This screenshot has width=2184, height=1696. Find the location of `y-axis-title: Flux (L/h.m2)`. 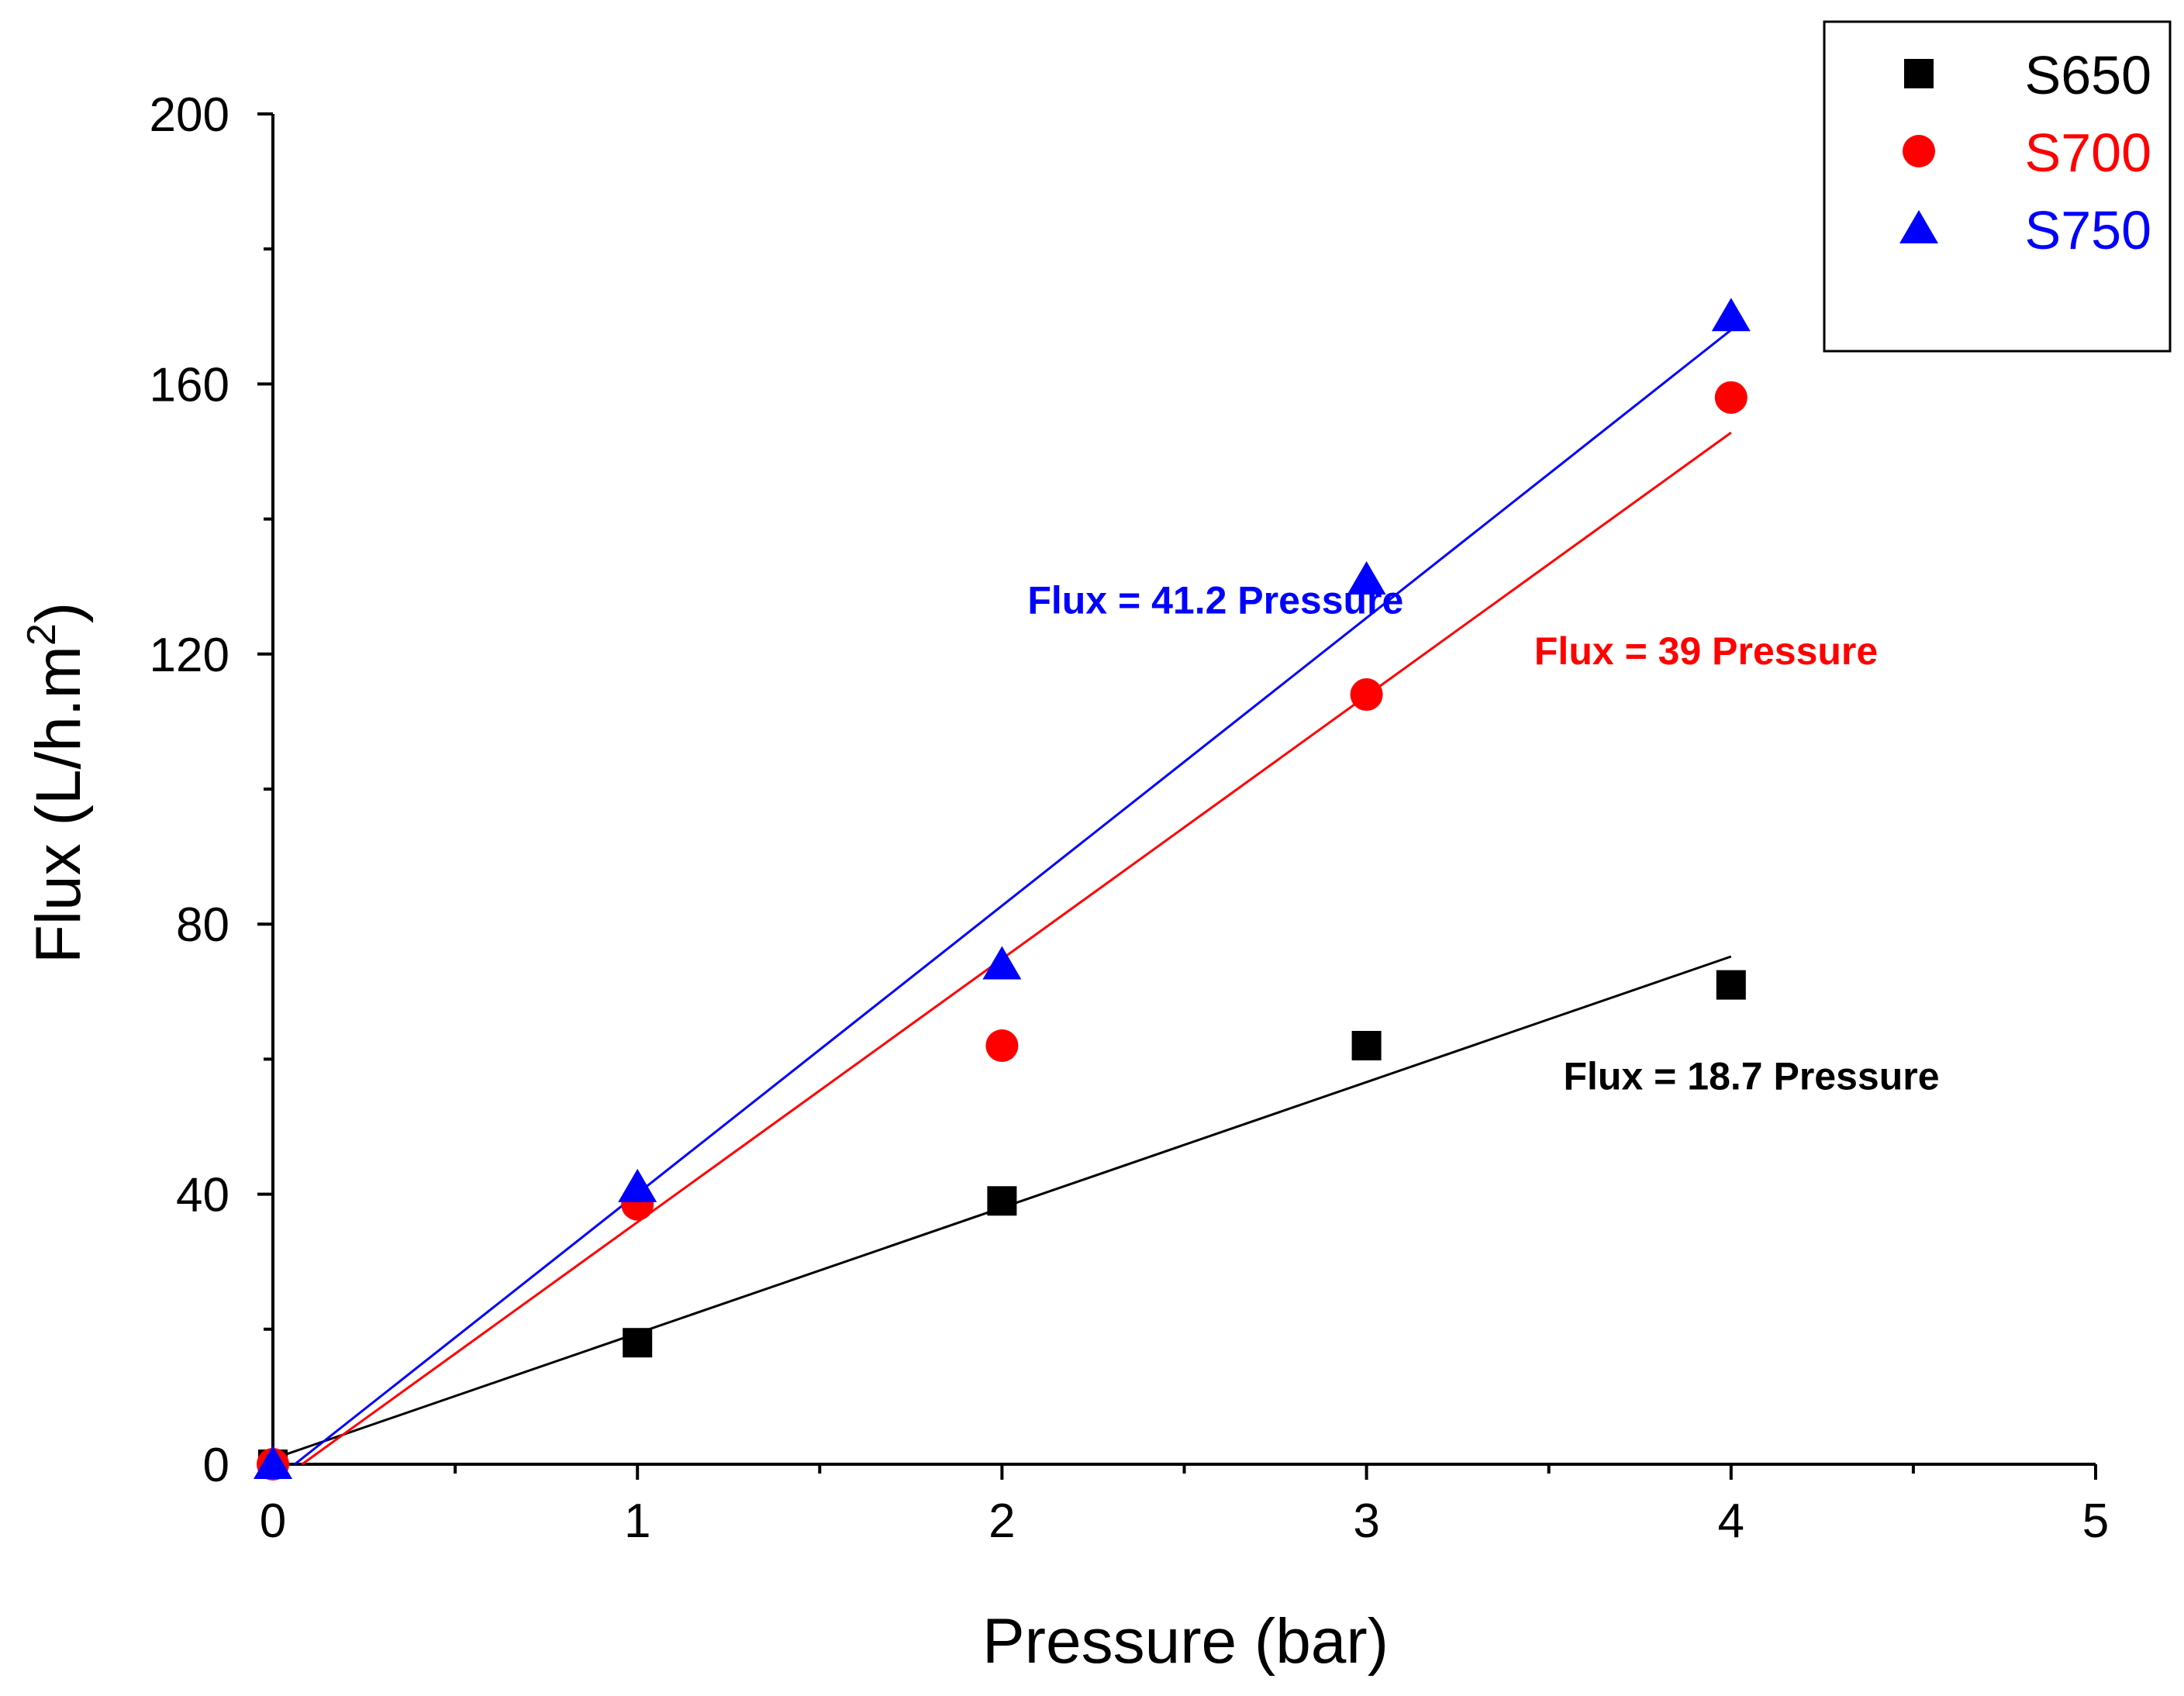

y-axis-title: Flux (L/h.m2) is located at coordinates (57, 782).